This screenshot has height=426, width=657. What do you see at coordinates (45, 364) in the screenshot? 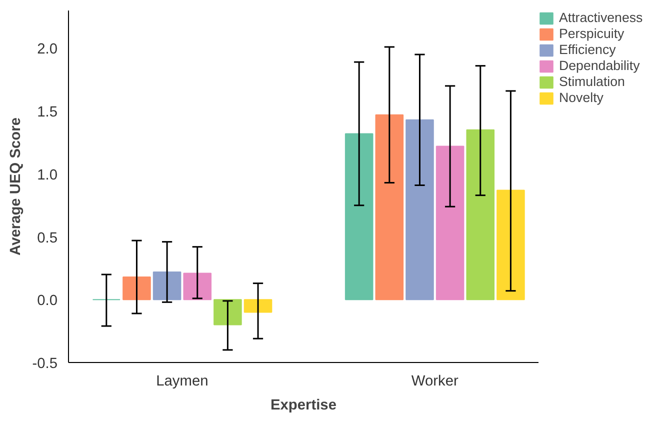
I see `y-tick-label: -0.5` at bounding box center [45, 364].